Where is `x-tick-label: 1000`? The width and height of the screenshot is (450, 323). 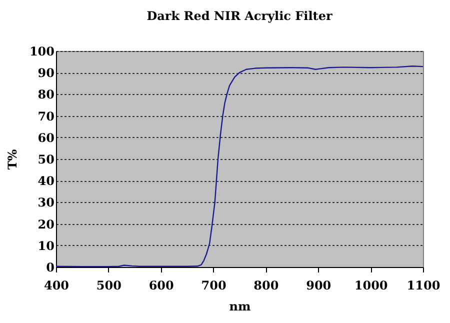
x-tick-label: 1000 is located at coordinates (371, 285).